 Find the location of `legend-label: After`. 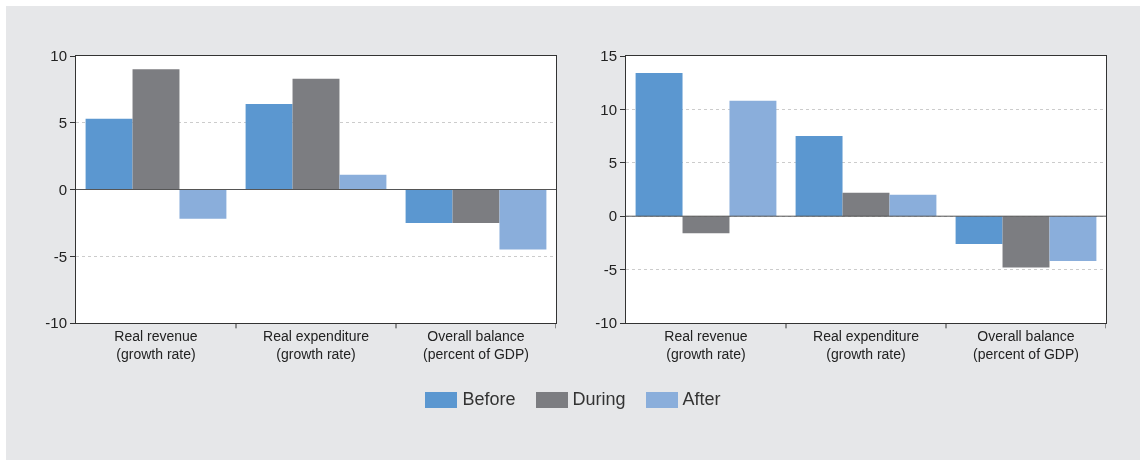

legend-label: After is located at coordinates (701, 398).